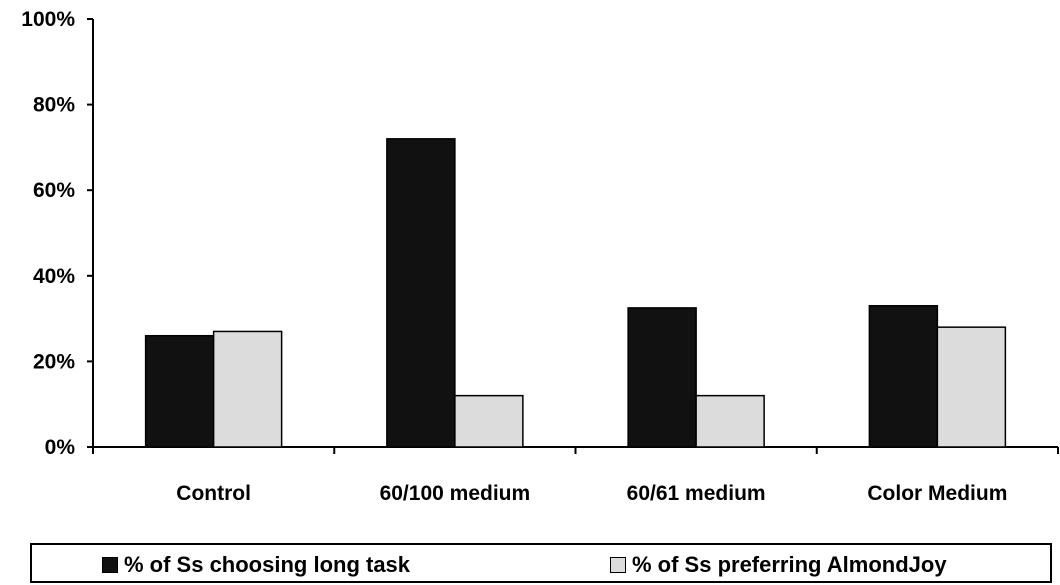  What do you see at coordinates (48, 19) in the screenshot?
I see `y-tick-label: 100%` at bounding box center [48, 19].